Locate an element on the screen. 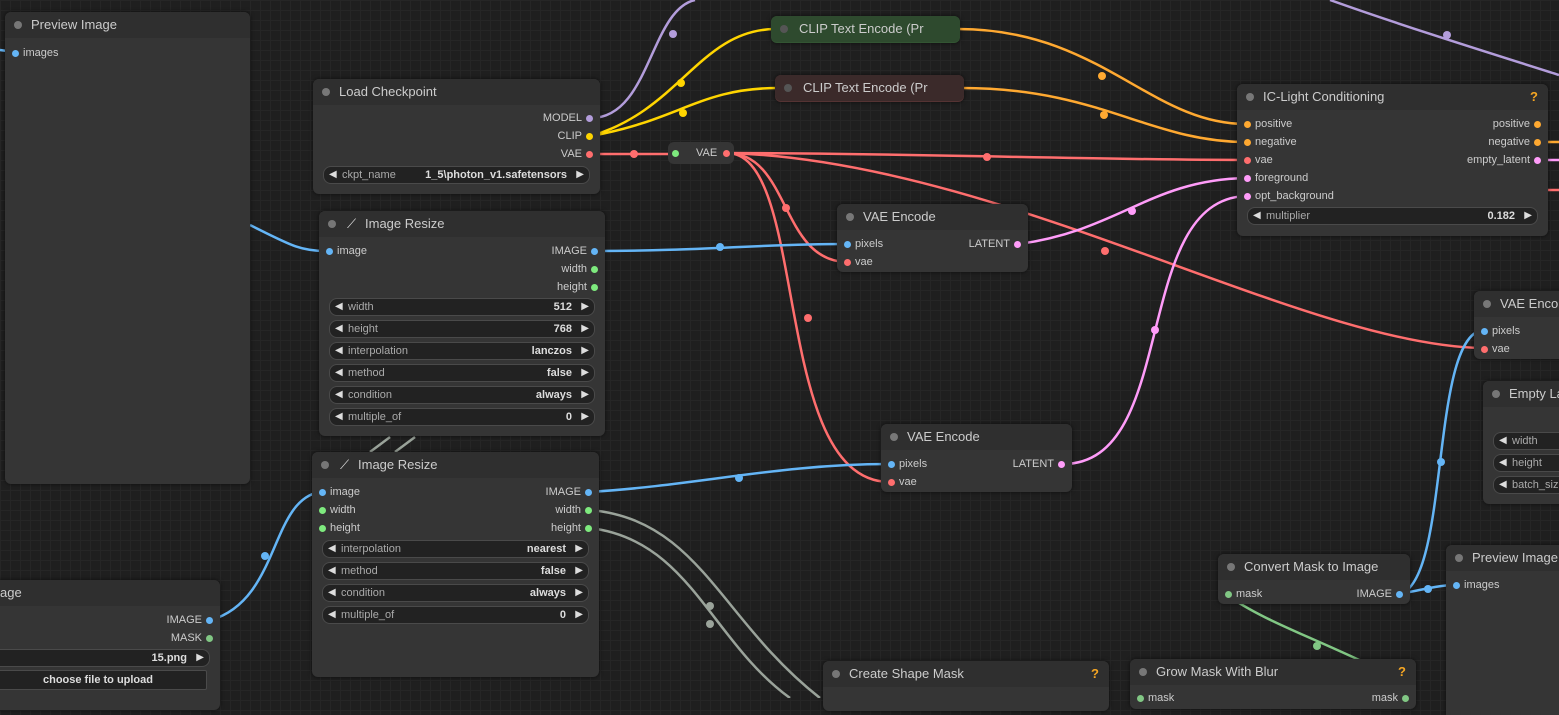 This screenshot has height=715, width=1559. height-widget: ◀ height 768 ▶ is located at coordinates (462, 329).